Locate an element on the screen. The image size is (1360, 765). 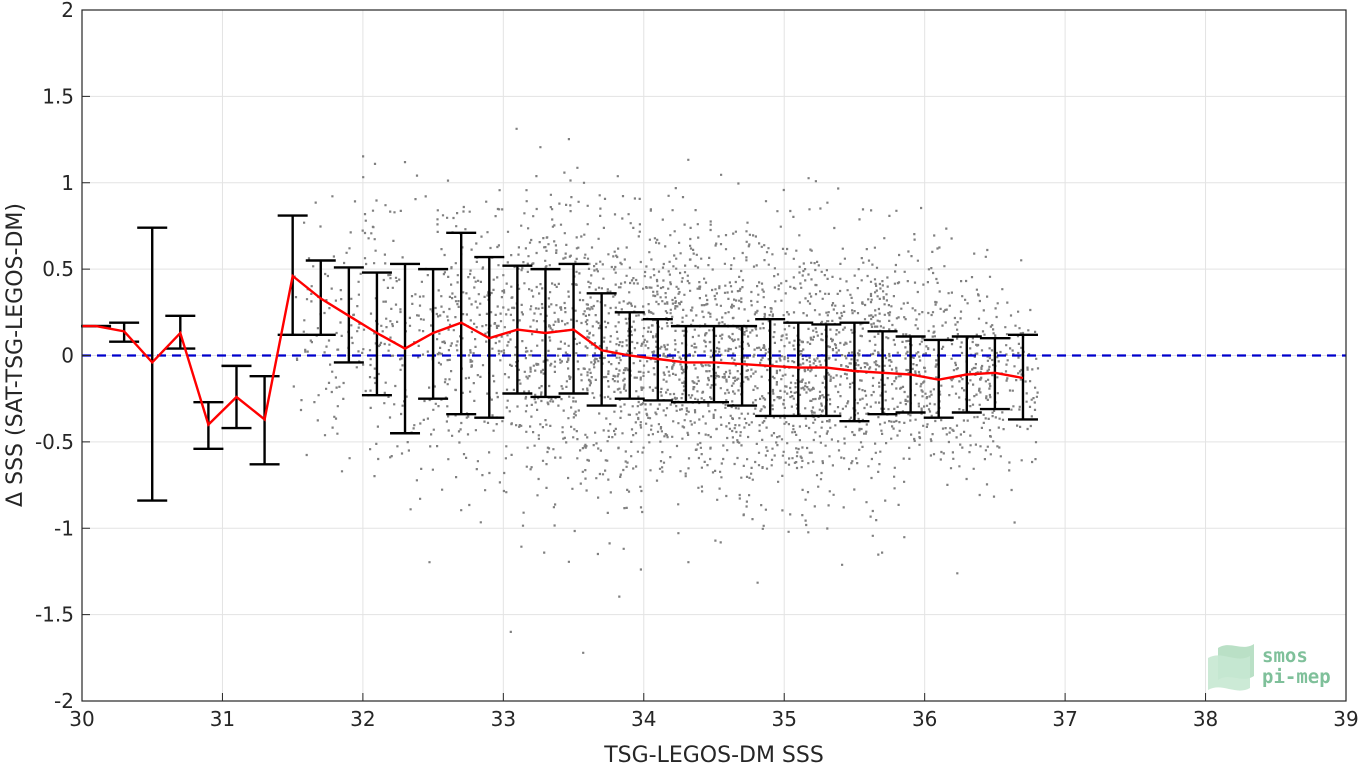
x-tick-label: 34 is located at coordinates (643, 719).